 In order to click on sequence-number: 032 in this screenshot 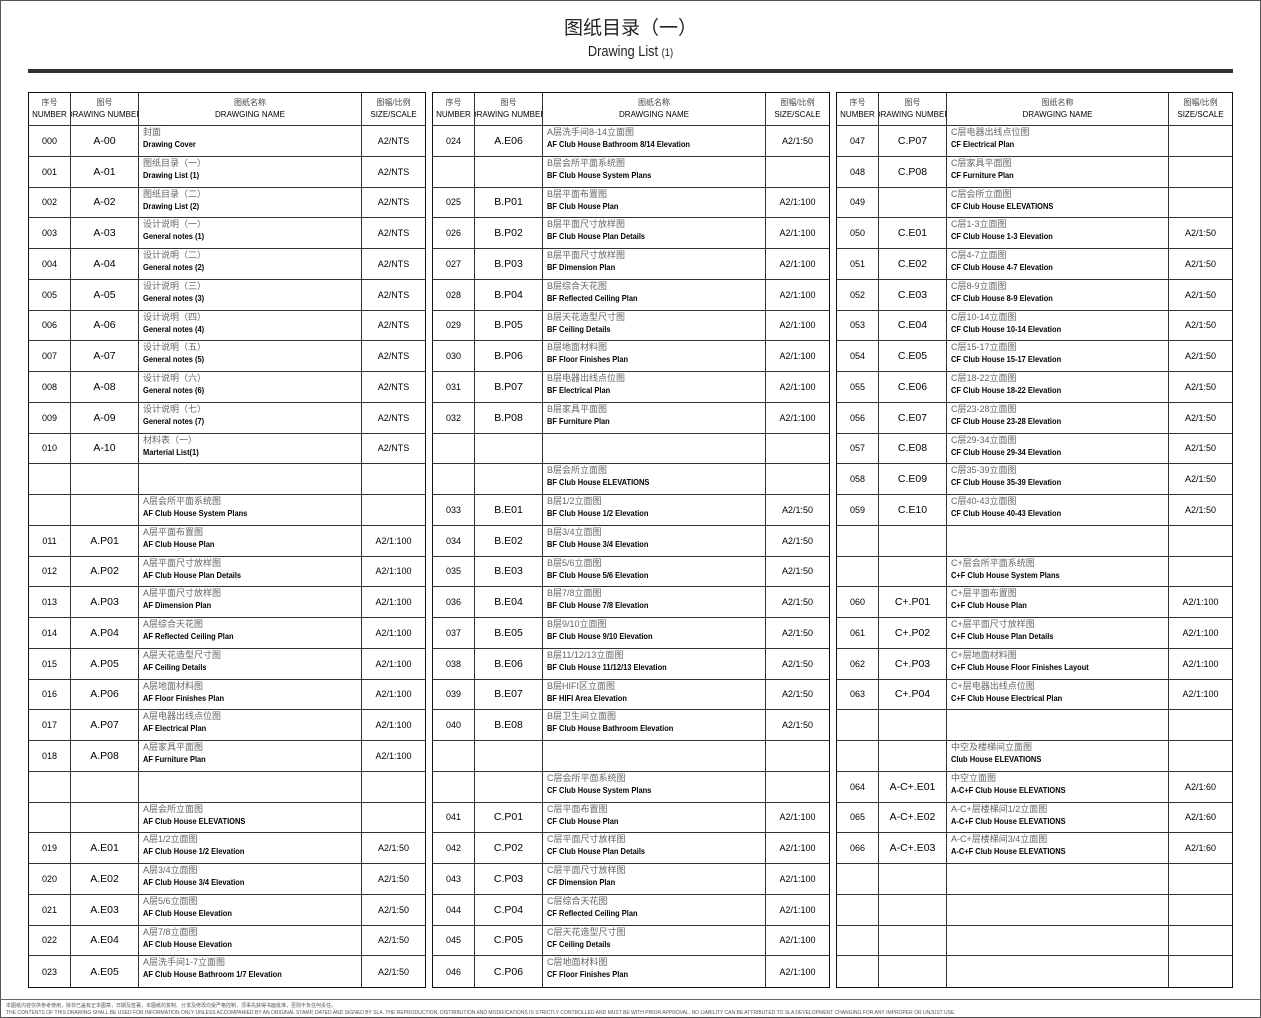, I will do `click(454, 417)`.